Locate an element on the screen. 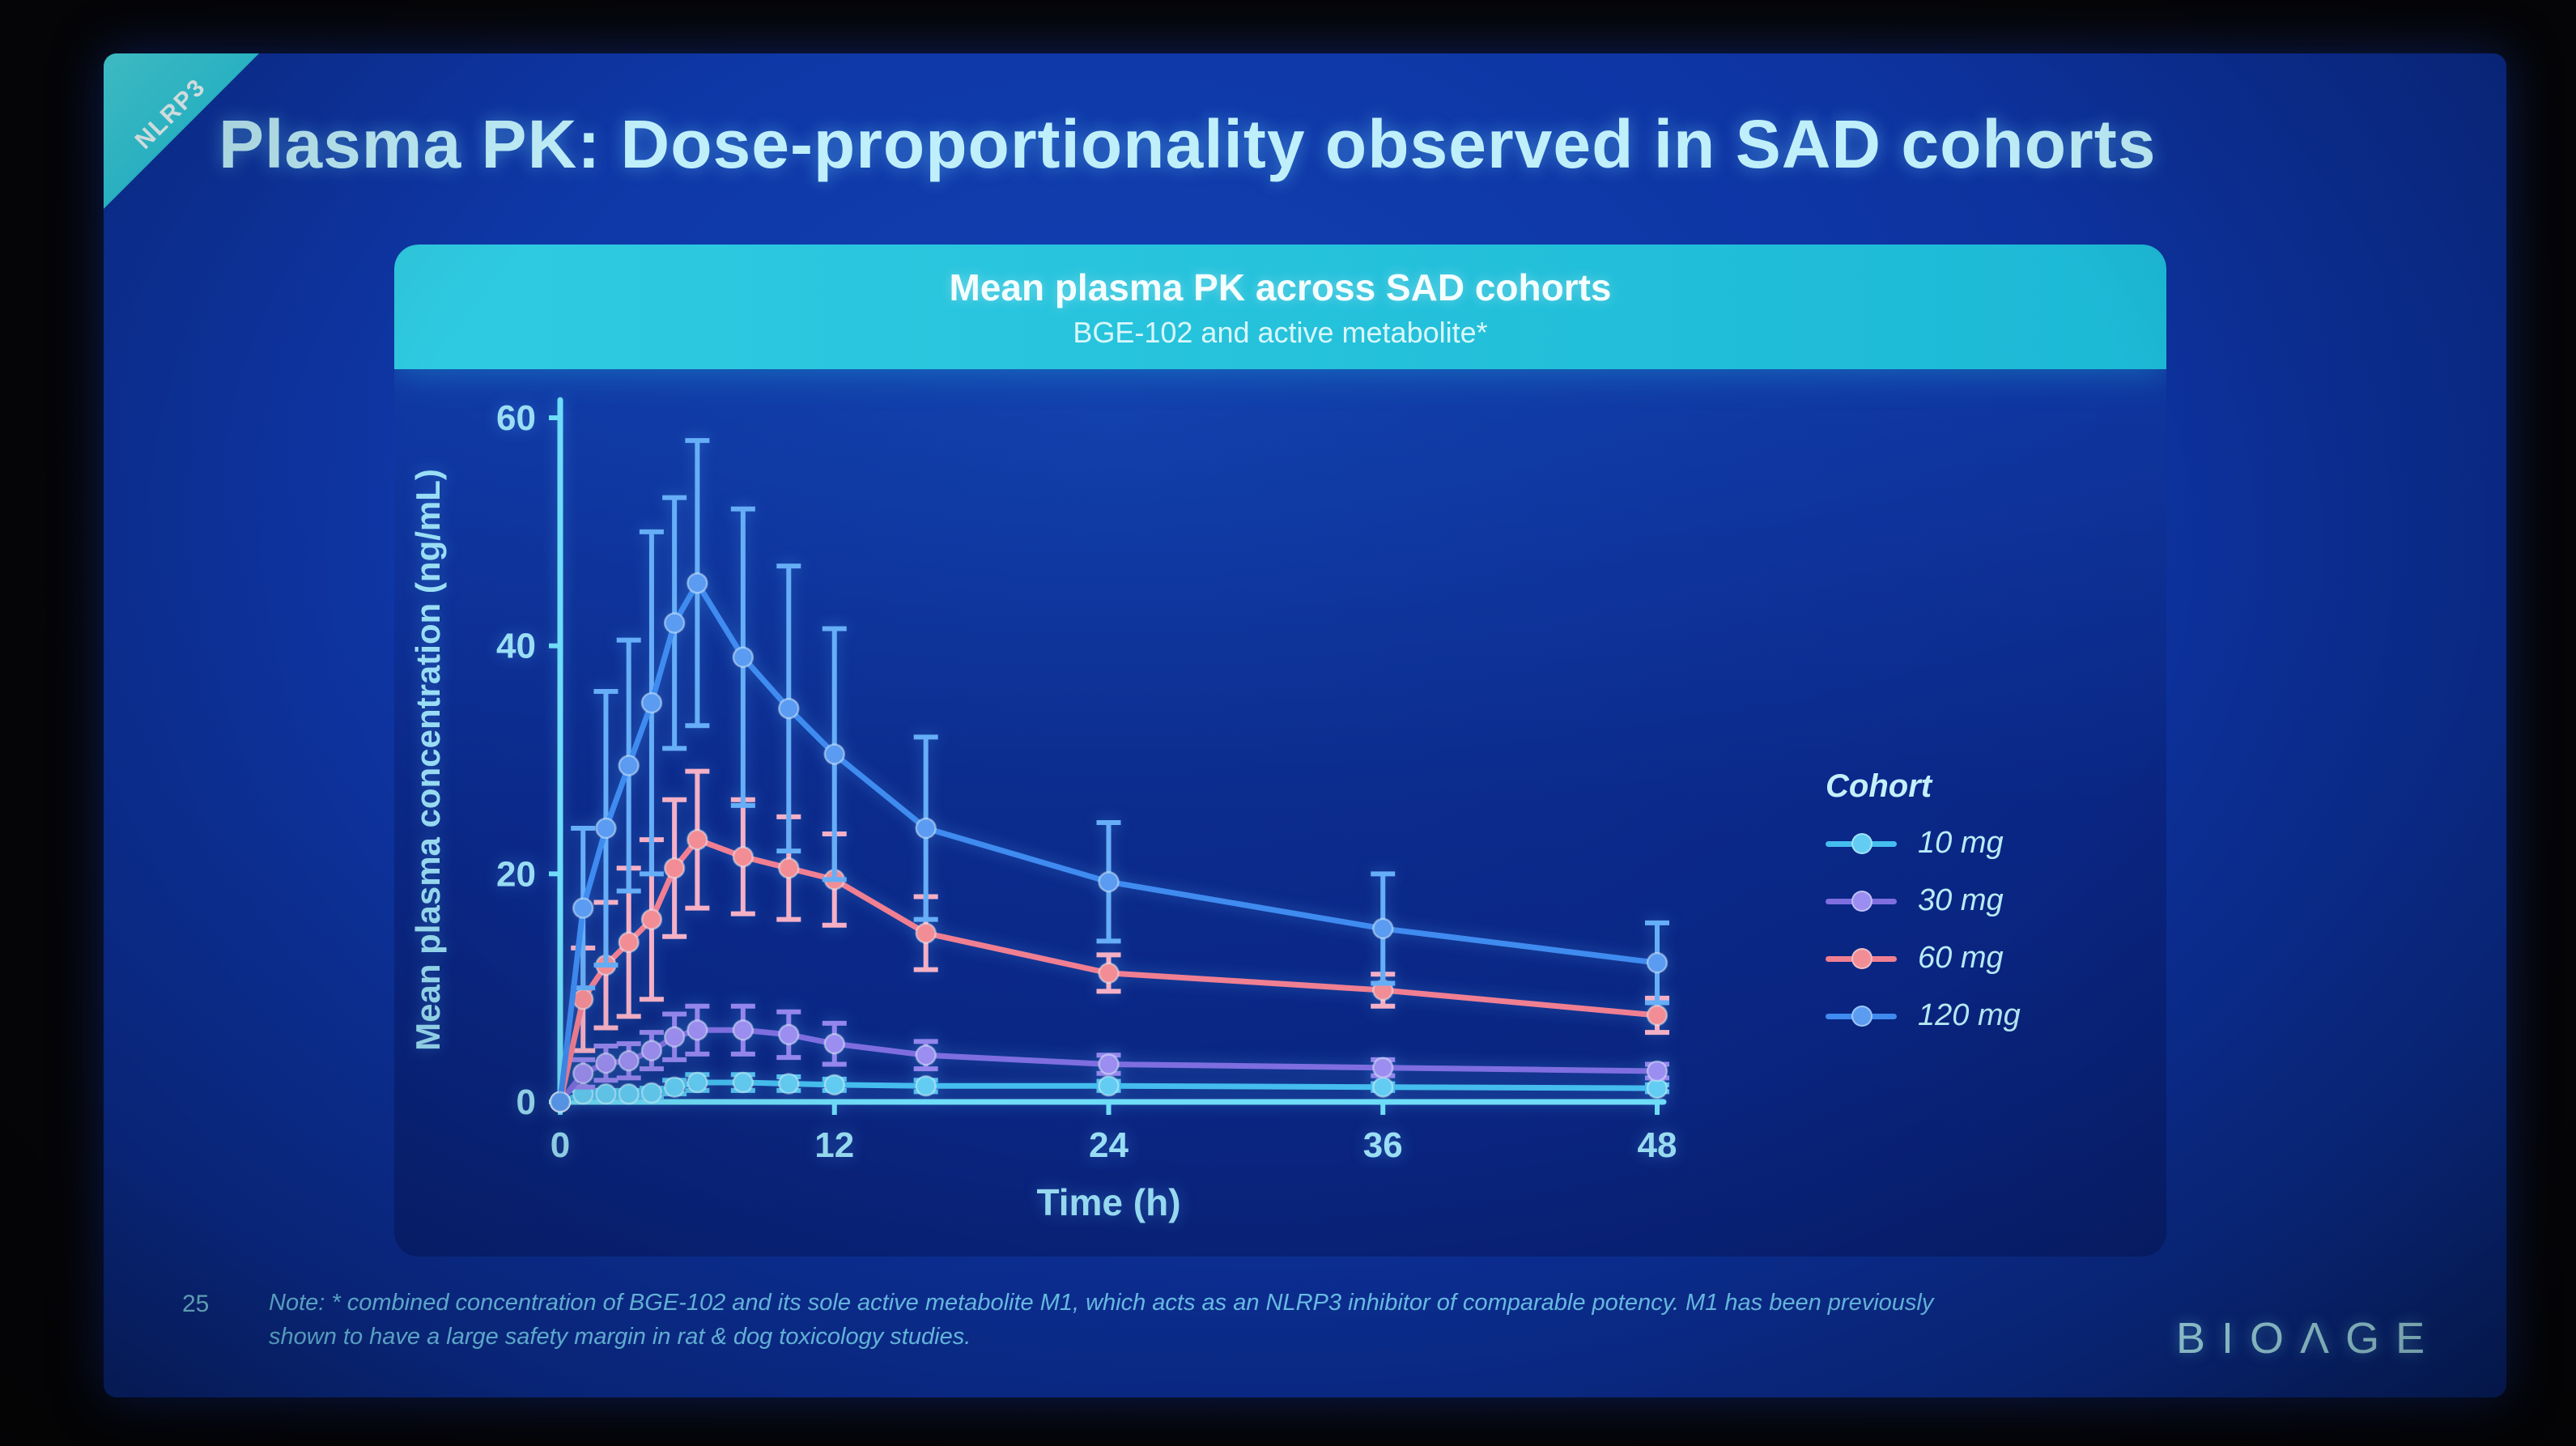  y-tick-label: 40 is located at coordinates (516, 646).